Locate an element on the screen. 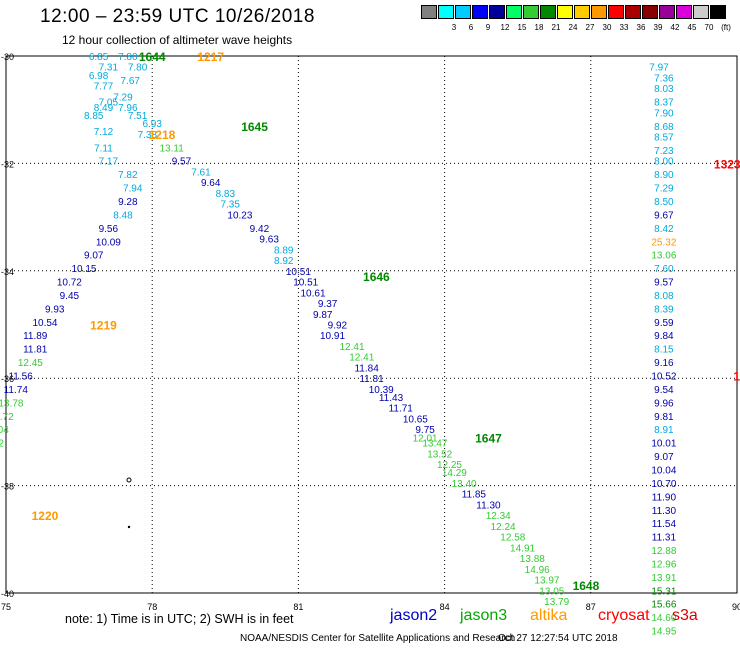 The width and height of the screenshot is (740, 650). wave-height-label: 11.85 is located at coordinates (474, 495).